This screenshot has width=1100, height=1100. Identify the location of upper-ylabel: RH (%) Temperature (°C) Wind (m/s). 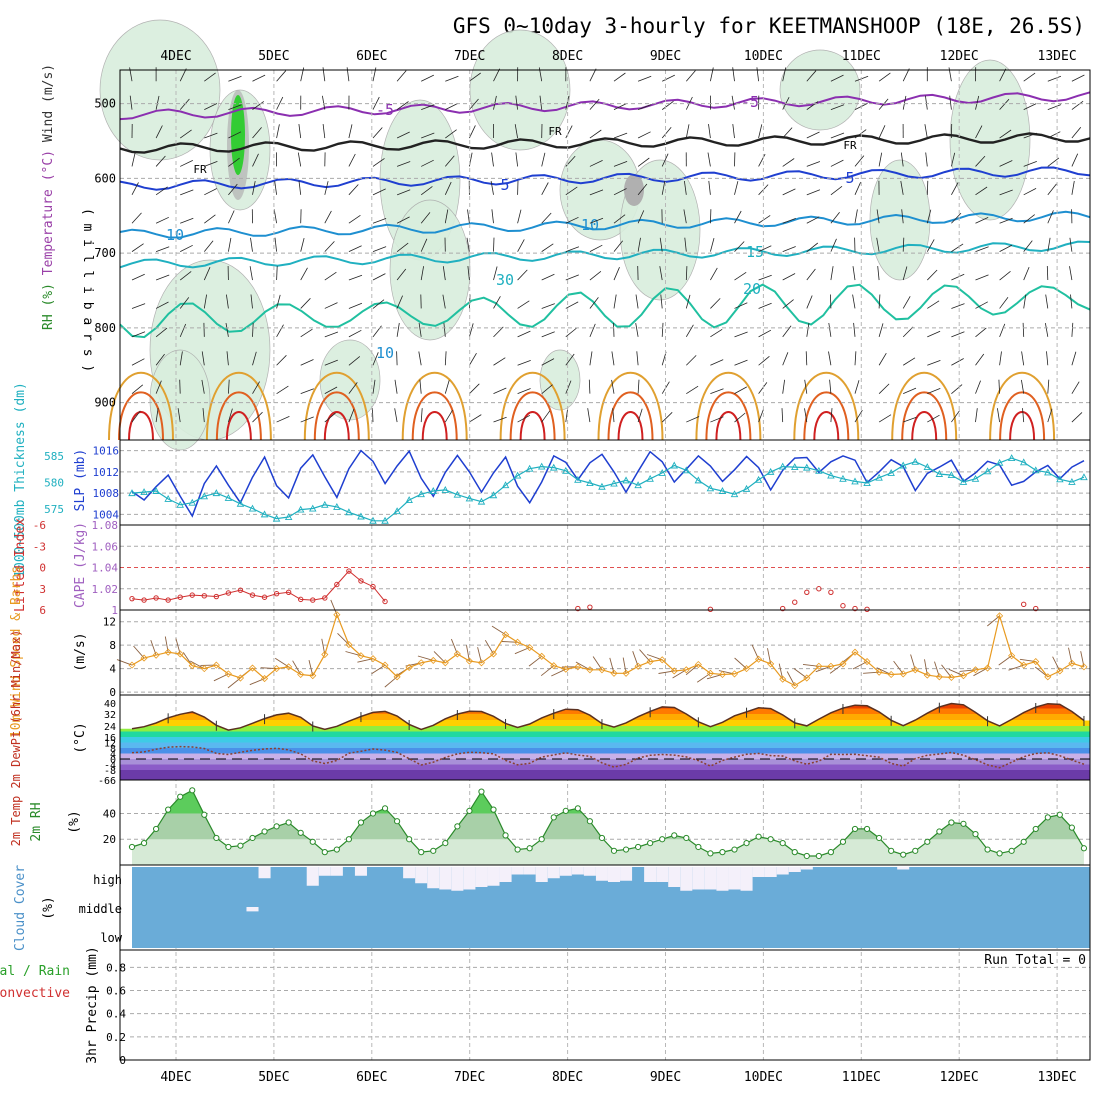
(48, 197).